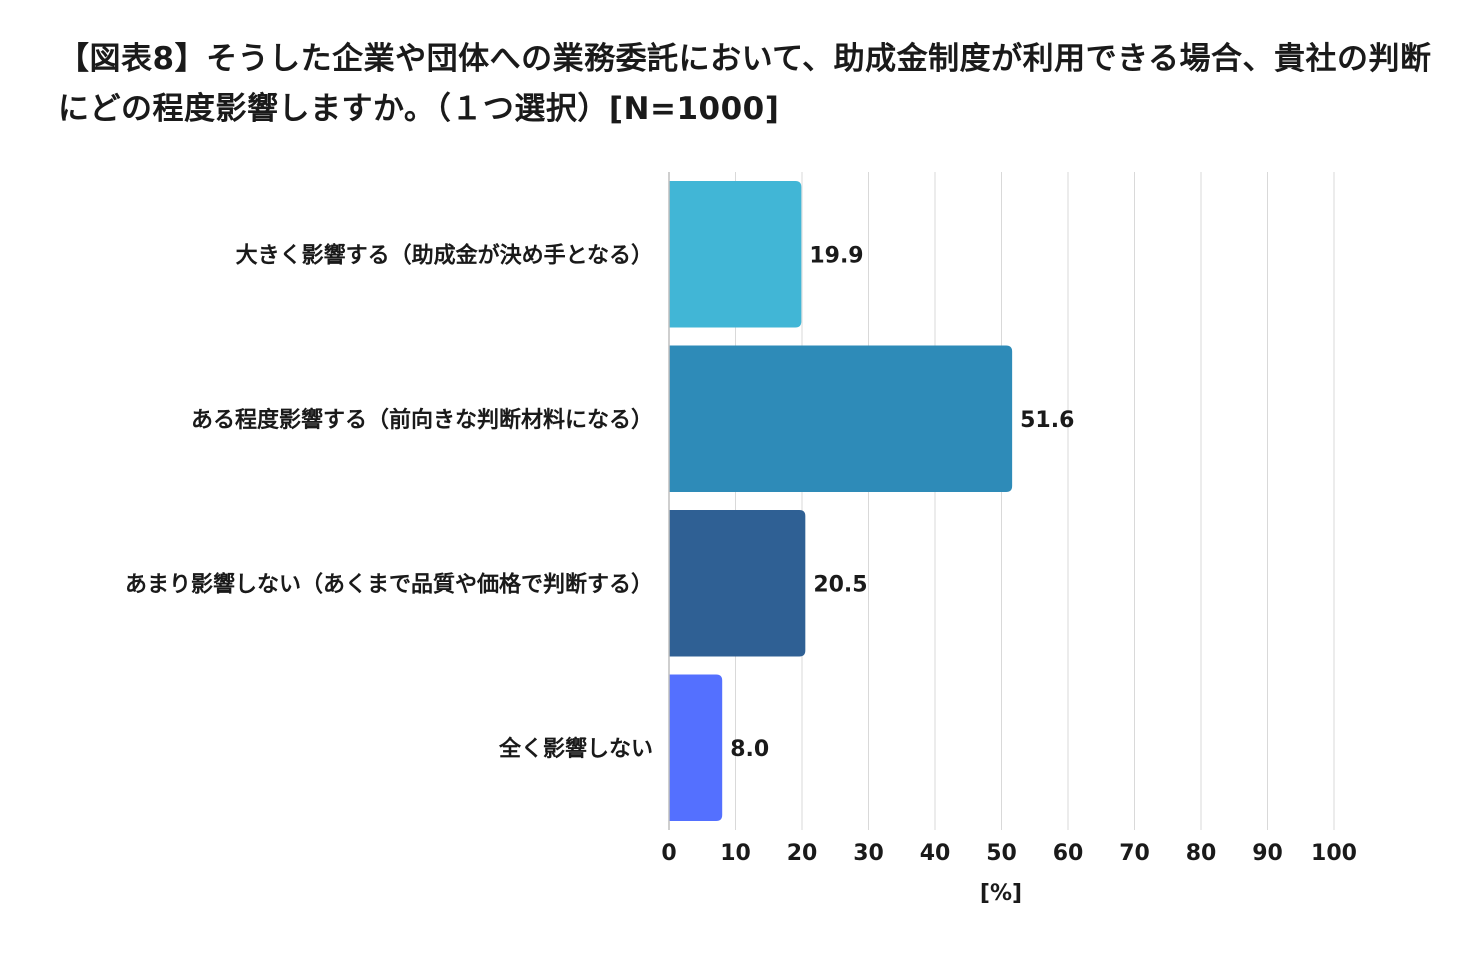 Image resolution: width=1480 pixels, height=979 pixels. Describe the element at coordinates (1201, 853) in the screenshot. I see `x-tick-label: 80` at that location.